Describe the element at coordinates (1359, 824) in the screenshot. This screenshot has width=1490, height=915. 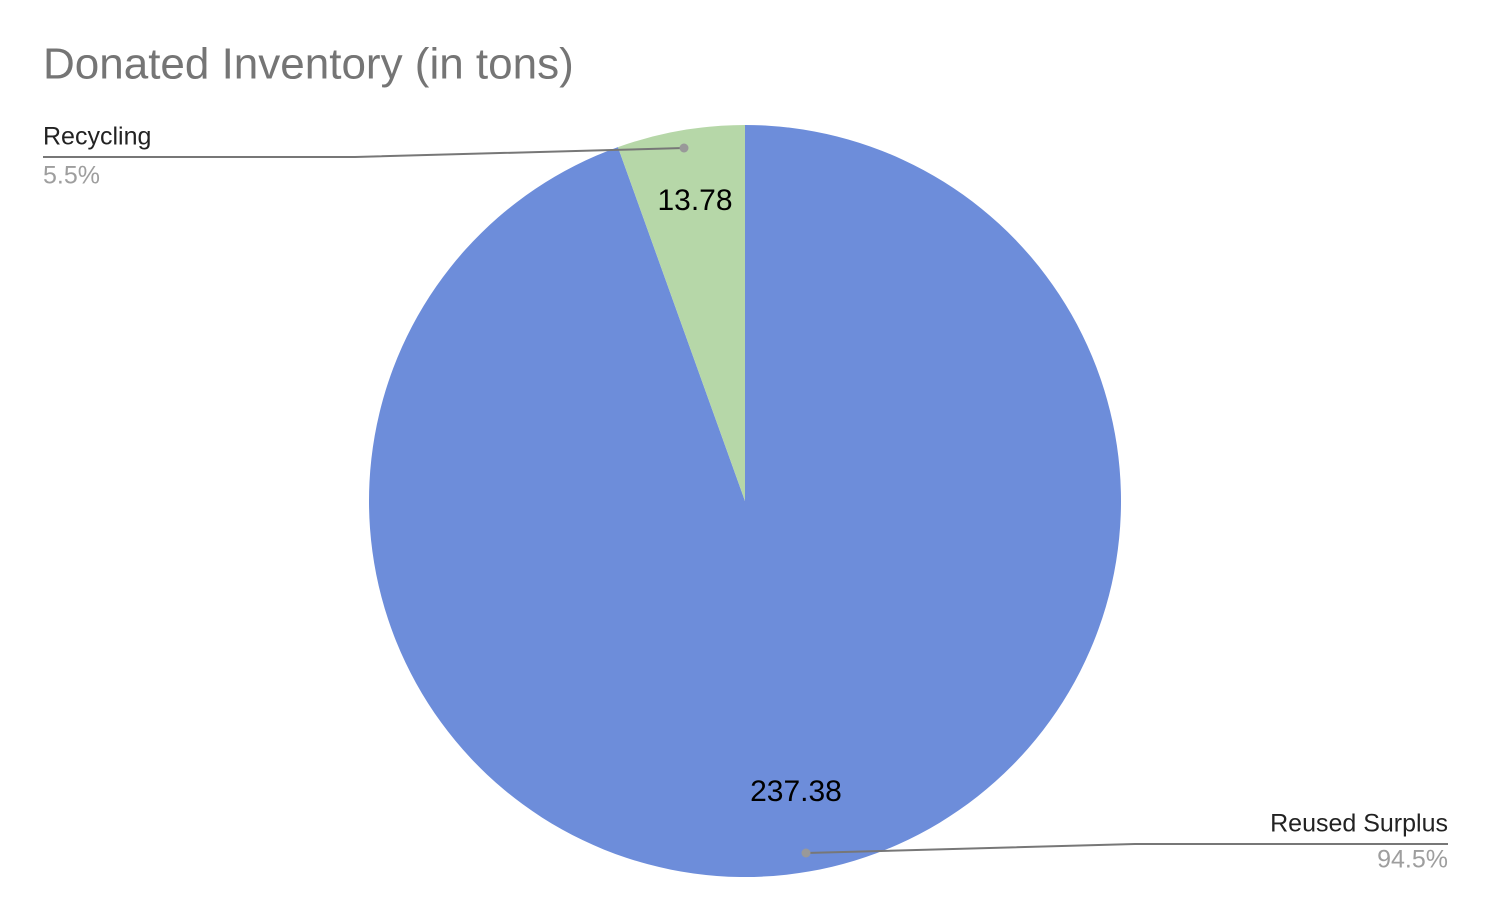
I see `slice-label: Reused Surplus` at that location.